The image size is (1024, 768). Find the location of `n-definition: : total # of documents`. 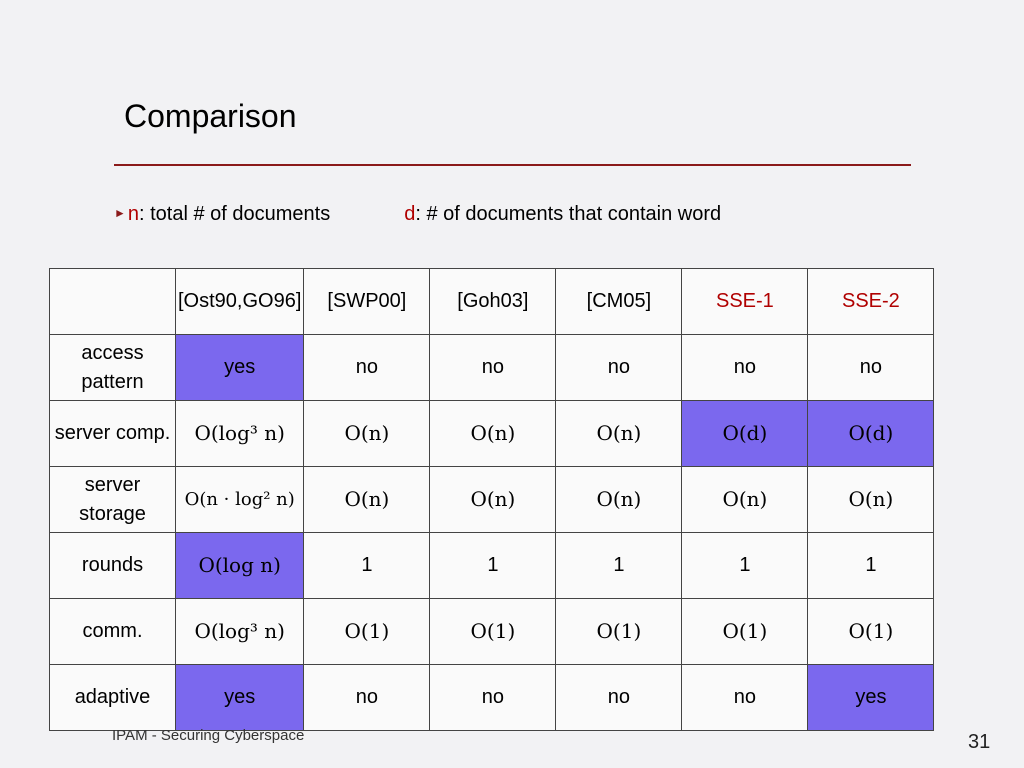

n-definition: : total # of documents is located at coordinates (235, 214).